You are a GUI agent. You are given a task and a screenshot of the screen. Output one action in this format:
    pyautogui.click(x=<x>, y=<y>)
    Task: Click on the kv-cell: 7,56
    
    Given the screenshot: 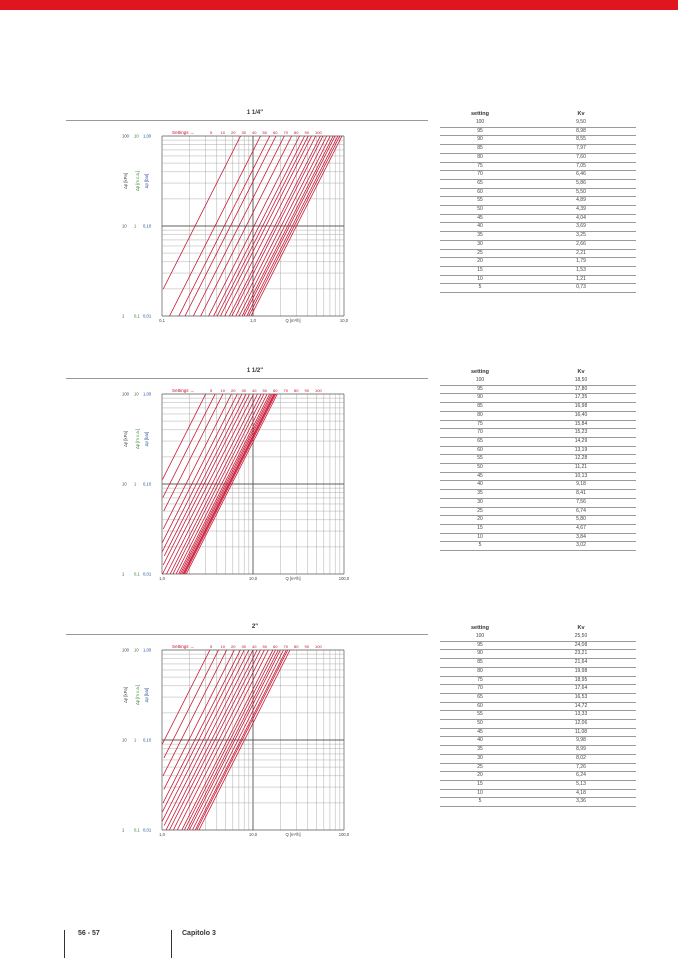 What is the action you would take?
    pyautogui.click(x=578, y=503)
    